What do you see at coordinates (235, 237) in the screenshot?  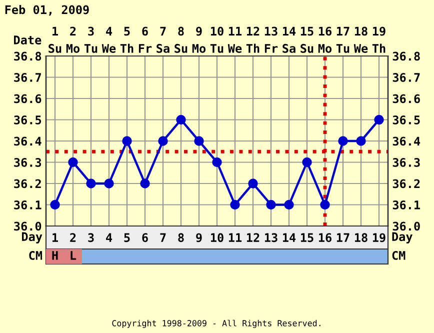 I see `x-tick-label: 11` at bounding box center [235, 237].